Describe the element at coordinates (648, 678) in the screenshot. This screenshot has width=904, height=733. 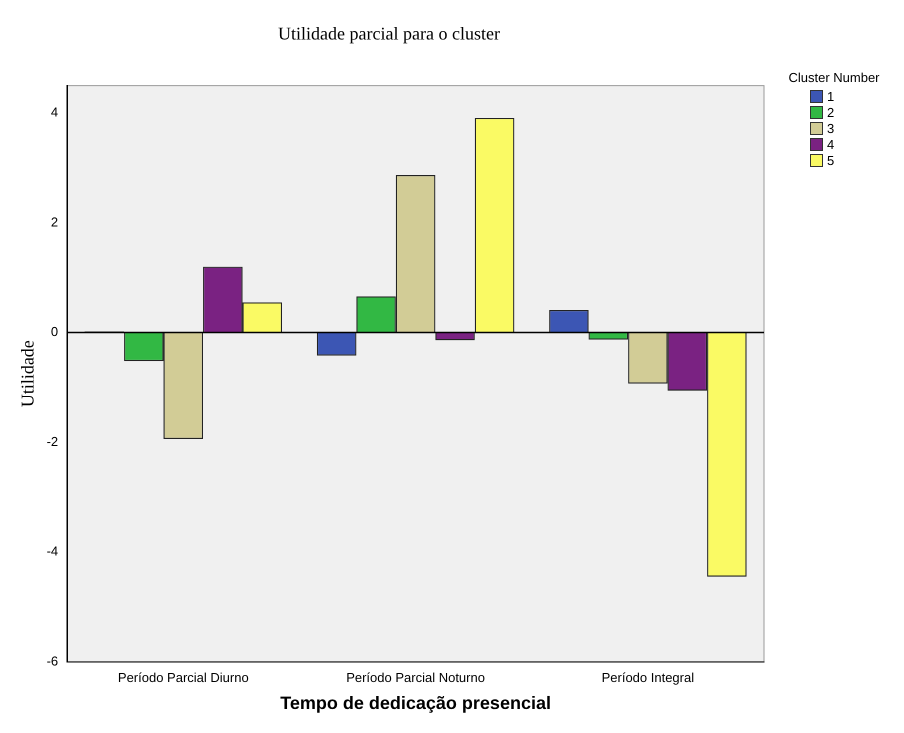
I see `x-tick-label: Período Integral` at that location.